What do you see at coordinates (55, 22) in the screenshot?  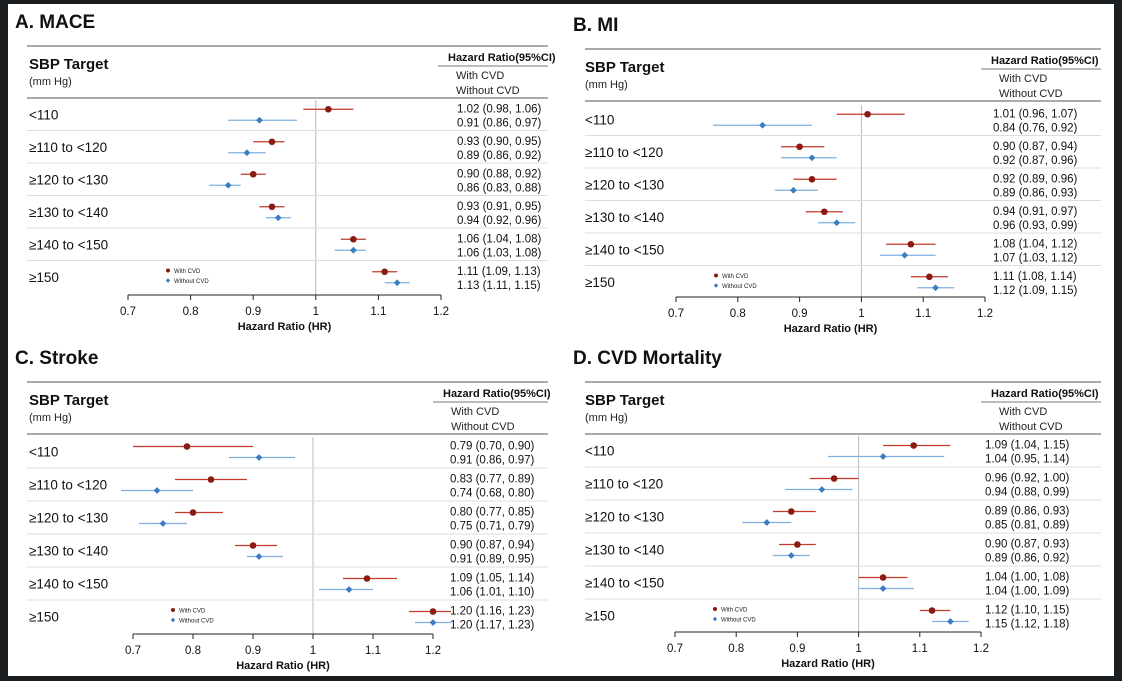 I see `panel-title: A. MACE` at bounding box center [55, 22].